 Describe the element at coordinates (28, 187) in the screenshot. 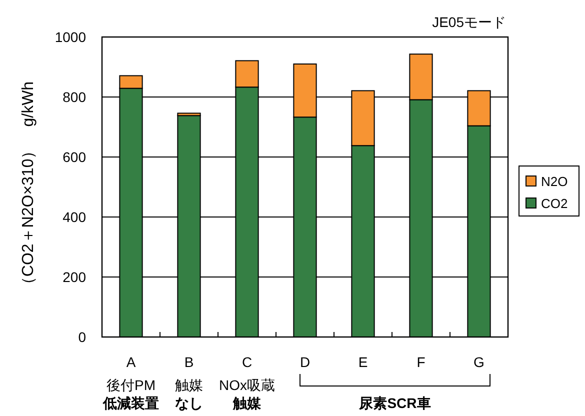

I see `y-axis-title: （CO2＋N2O×310） g/kWh` at that location.